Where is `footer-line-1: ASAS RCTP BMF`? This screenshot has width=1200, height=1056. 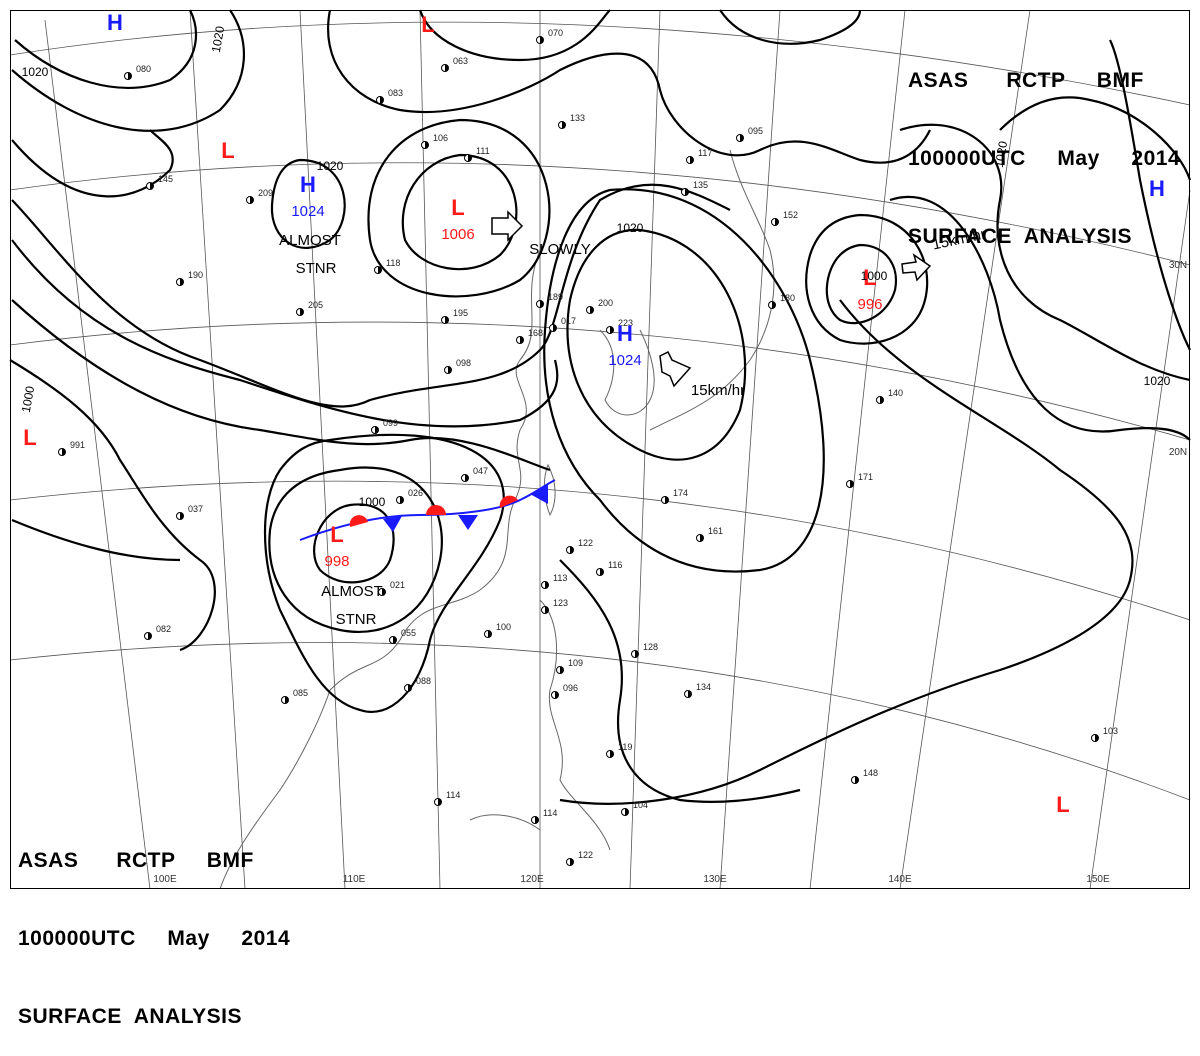
footer-line-1: ASAS RCTP BMF is located at coordinates (136, 860).